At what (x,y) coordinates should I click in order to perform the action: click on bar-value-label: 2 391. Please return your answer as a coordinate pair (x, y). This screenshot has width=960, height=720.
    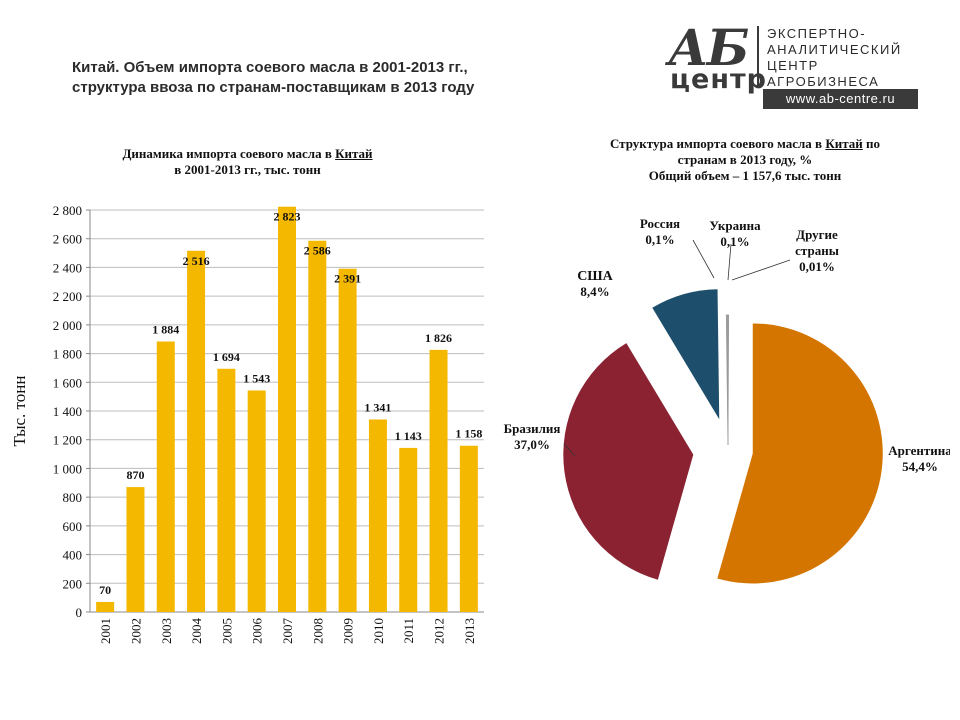
    Looking at the image, I should click on (347, 279).